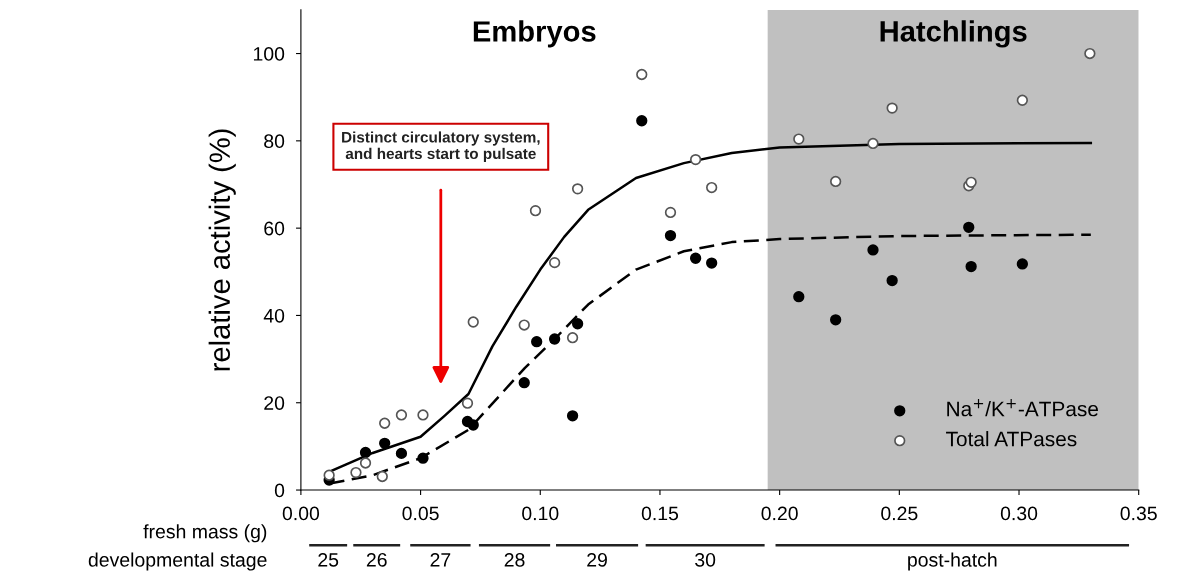  I want to click on annotation: Embryos, so click(534, 34).